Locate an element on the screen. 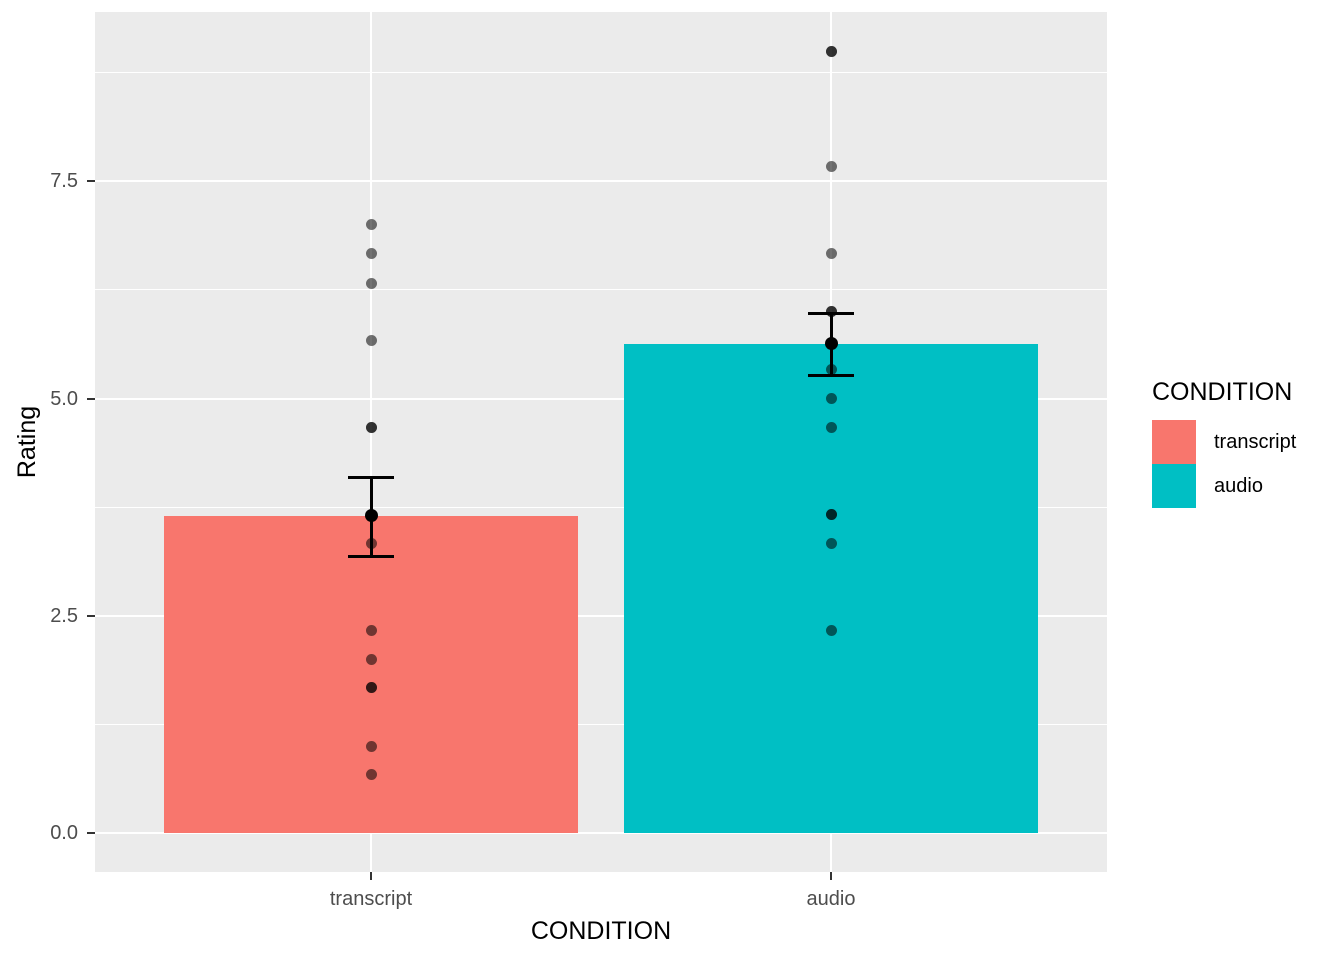 The width and height of the screenshot is (1344, 960). mean-point-audio is located at coordinates (831, 344).